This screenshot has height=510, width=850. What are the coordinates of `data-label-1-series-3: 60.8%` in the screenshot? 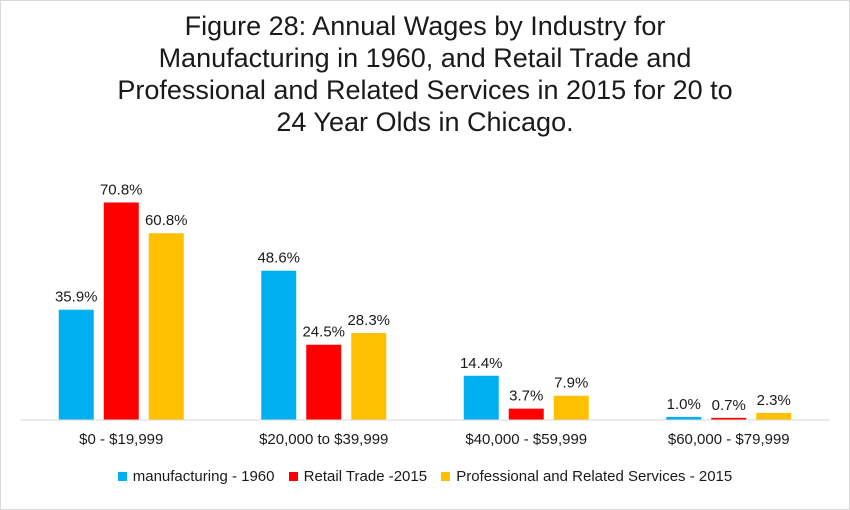 It's located at (166, 220).